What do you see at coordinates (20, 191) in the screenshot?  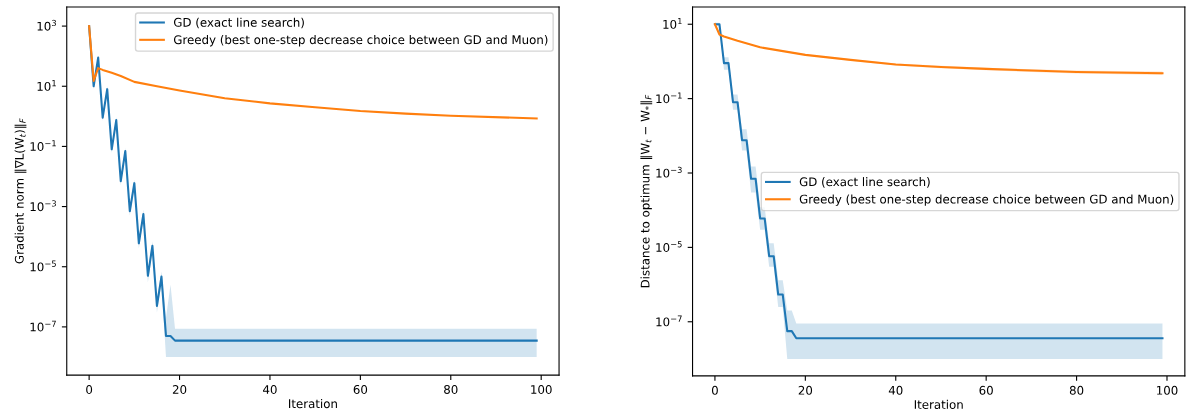 I see `y-axis-title: Gradient norm ‖∇L(W$_{t}$)‖$_{F}$` at bounding box center [20, 191].